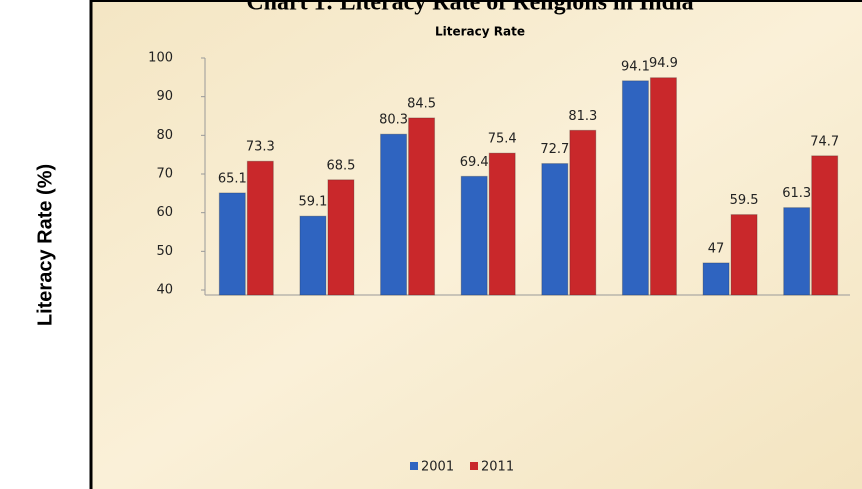 The width and height of the screenshot is (862, 489). Describe the element at coordinates (502, 139) in the screenshot. I see `data-label: 75.4` at that location.